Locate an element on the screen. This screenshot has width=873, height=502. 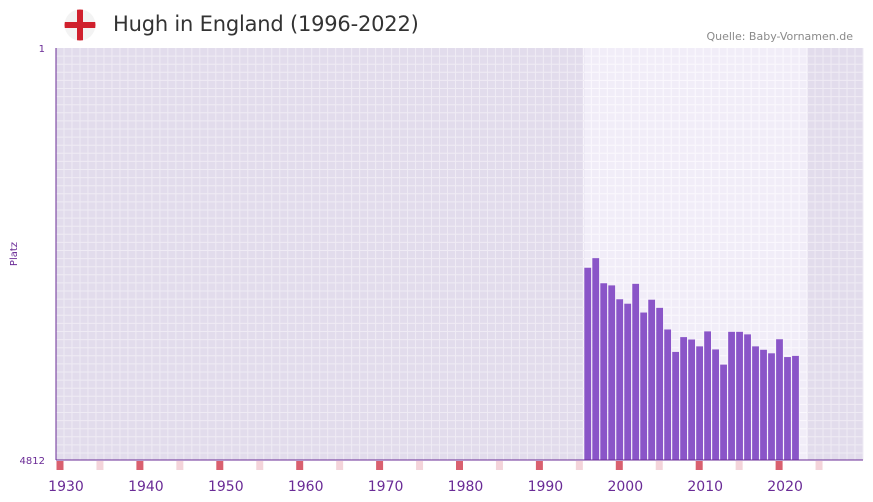
bar-2020 is located at coordinates (779, 399).